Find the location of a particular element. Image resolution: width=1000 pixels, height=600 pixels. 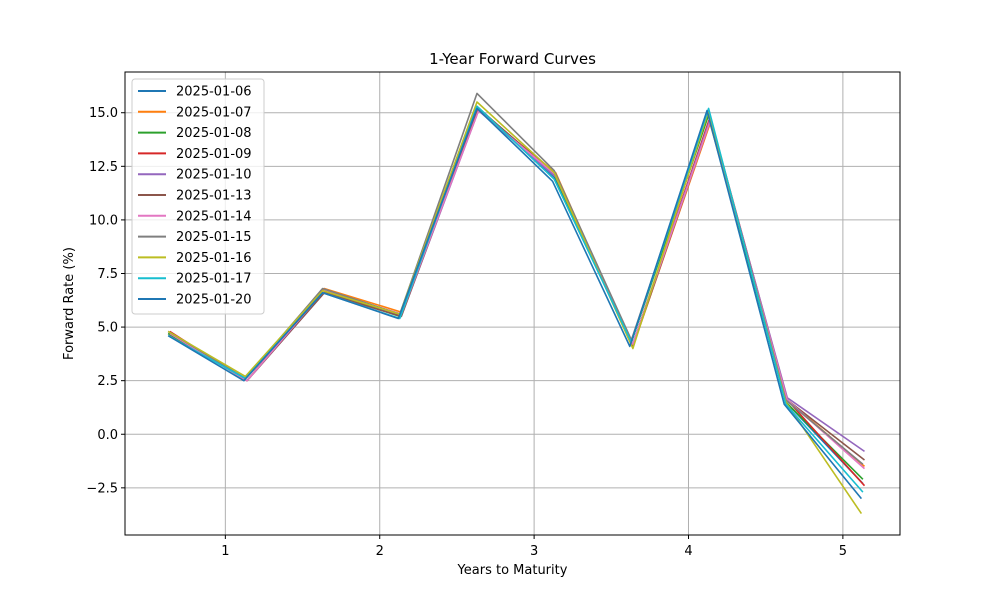

legend-box is located at coordinates (198, 196).